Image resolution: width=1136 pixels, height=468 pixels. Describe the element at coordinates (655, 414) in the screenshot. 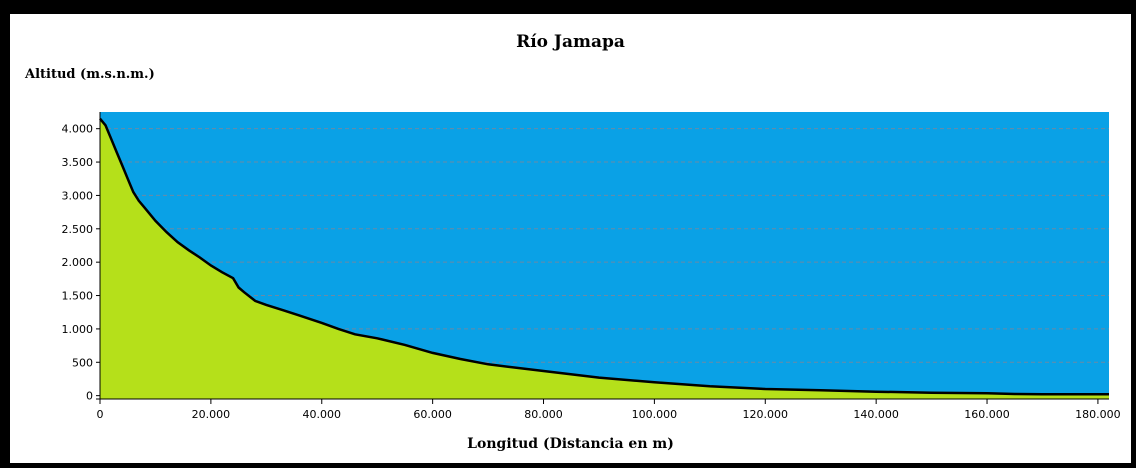

I see `x-tick-label: 100.000` at that location.